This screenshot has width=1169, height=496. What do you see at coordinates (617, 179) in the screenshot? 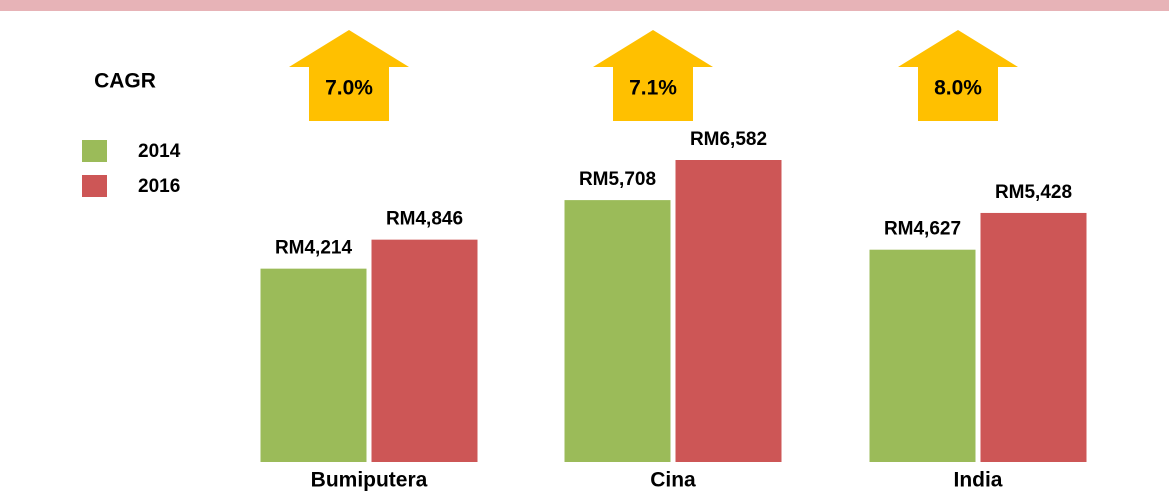
I see `value-label: RM5,708` at bounding box center [617, 179].